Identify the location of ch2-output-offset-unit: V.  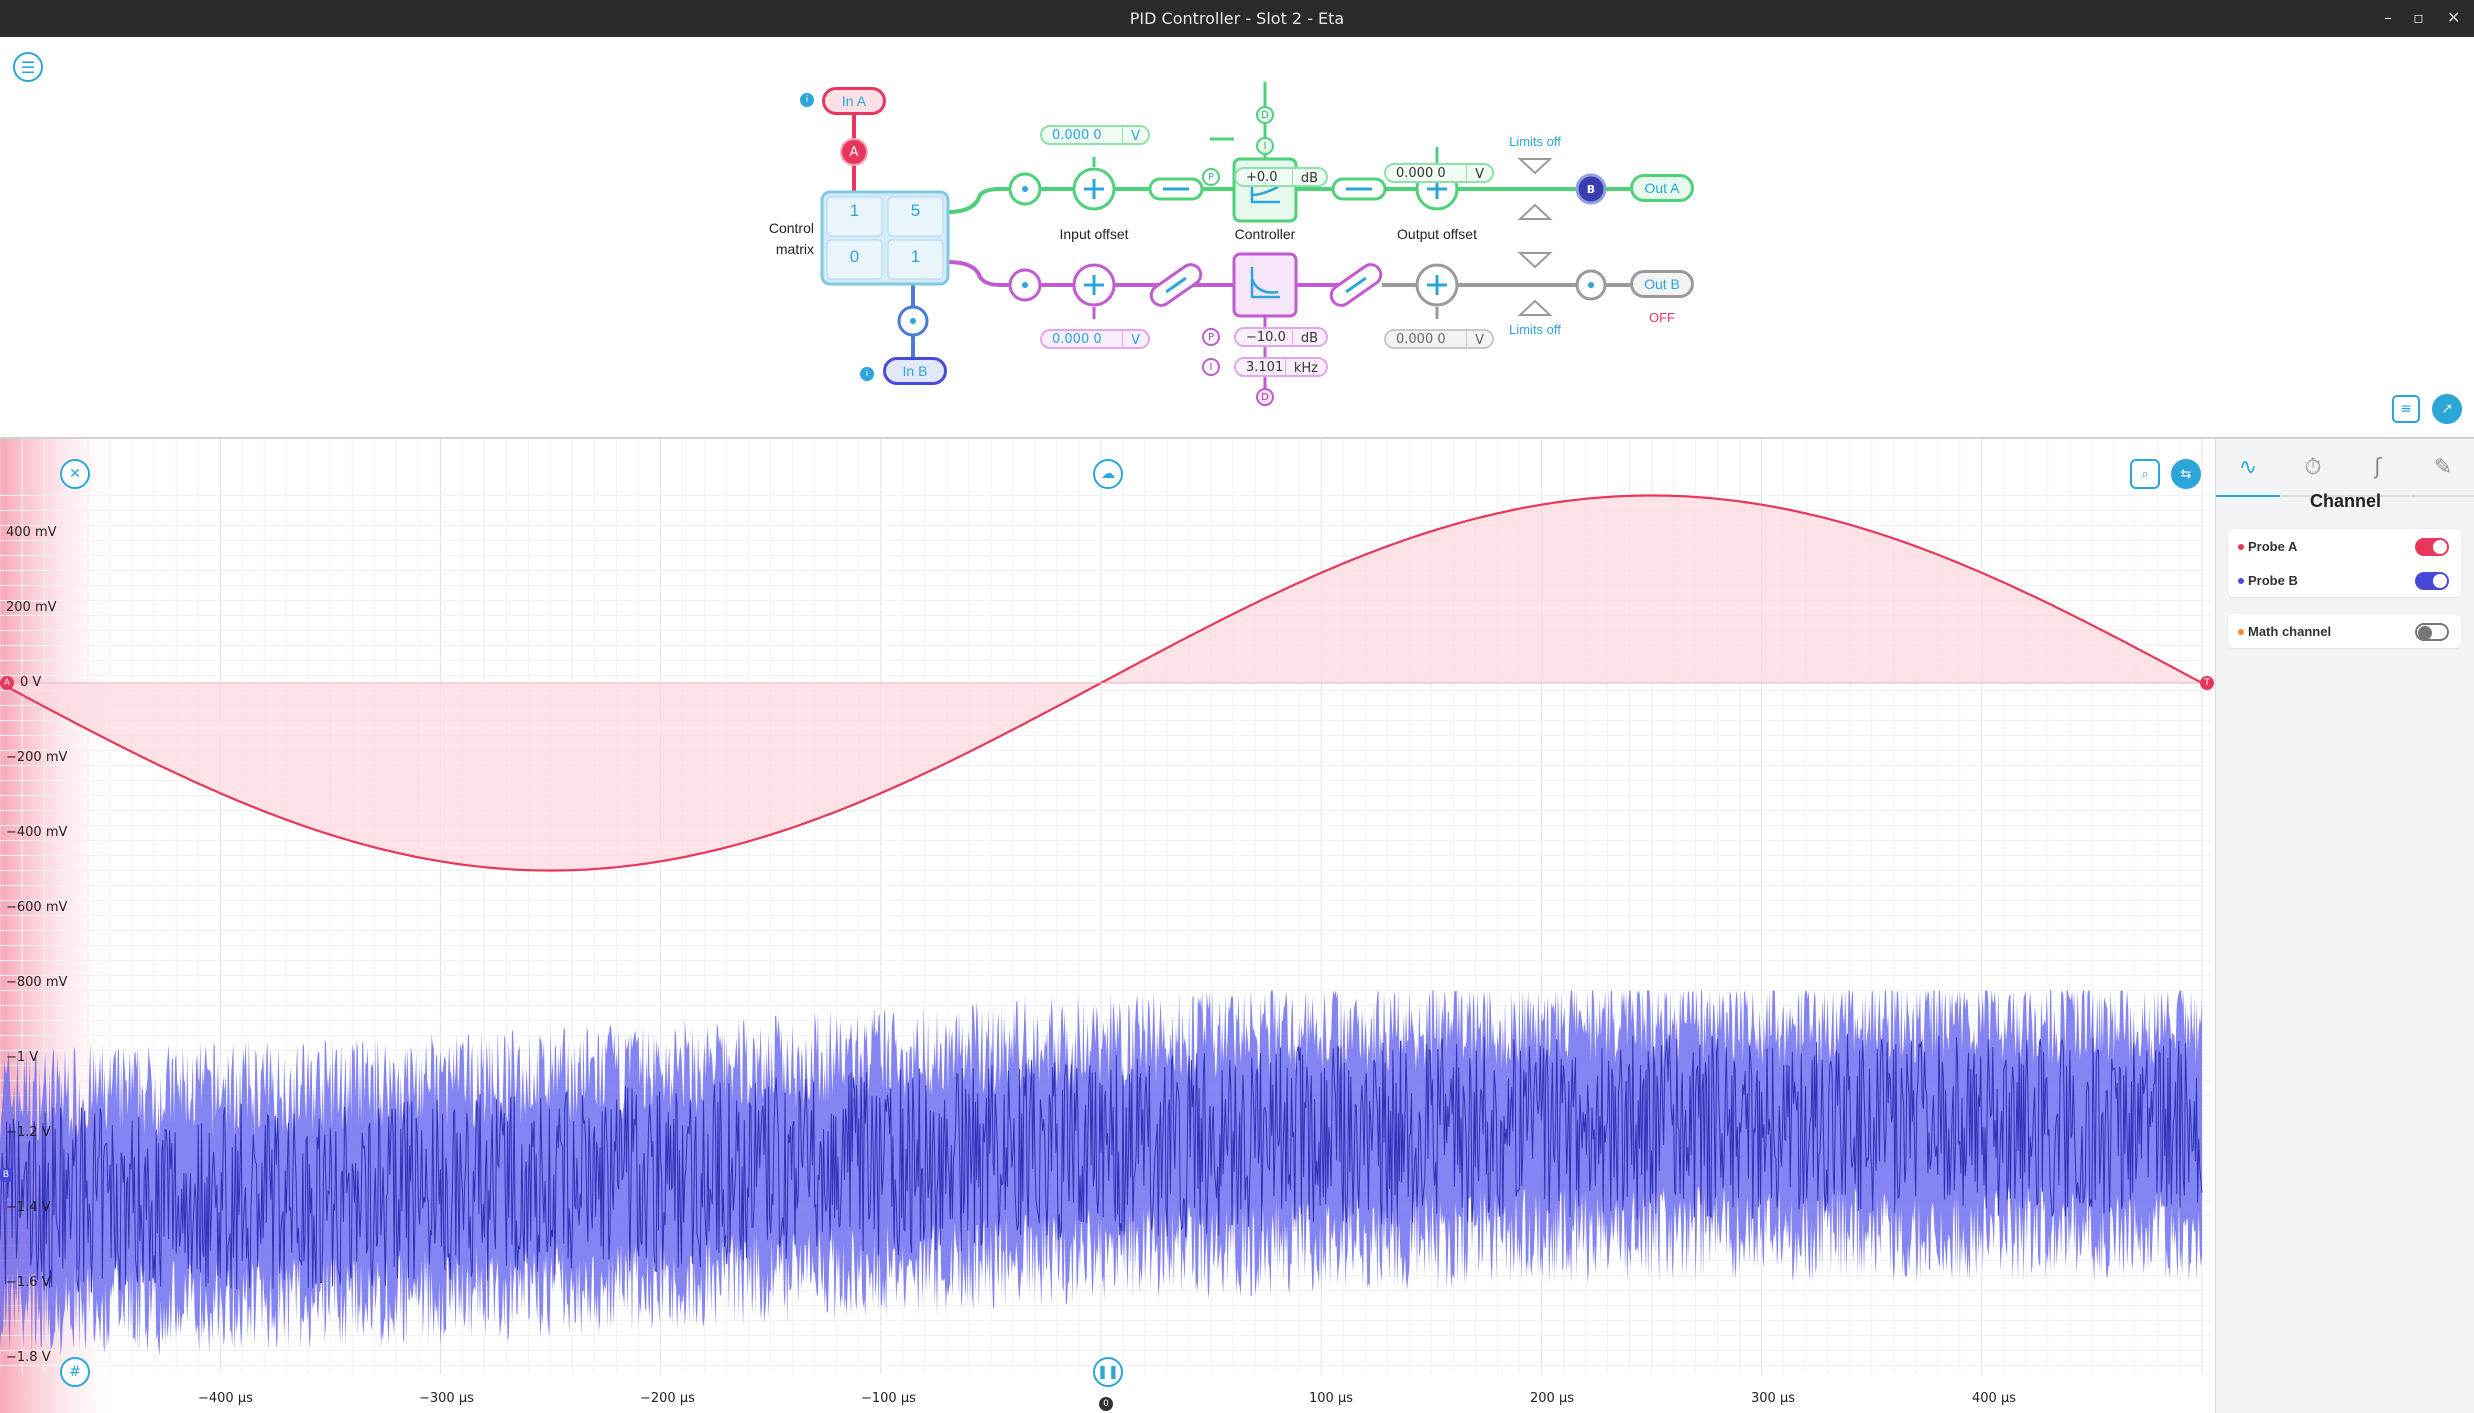
(1479, 340).